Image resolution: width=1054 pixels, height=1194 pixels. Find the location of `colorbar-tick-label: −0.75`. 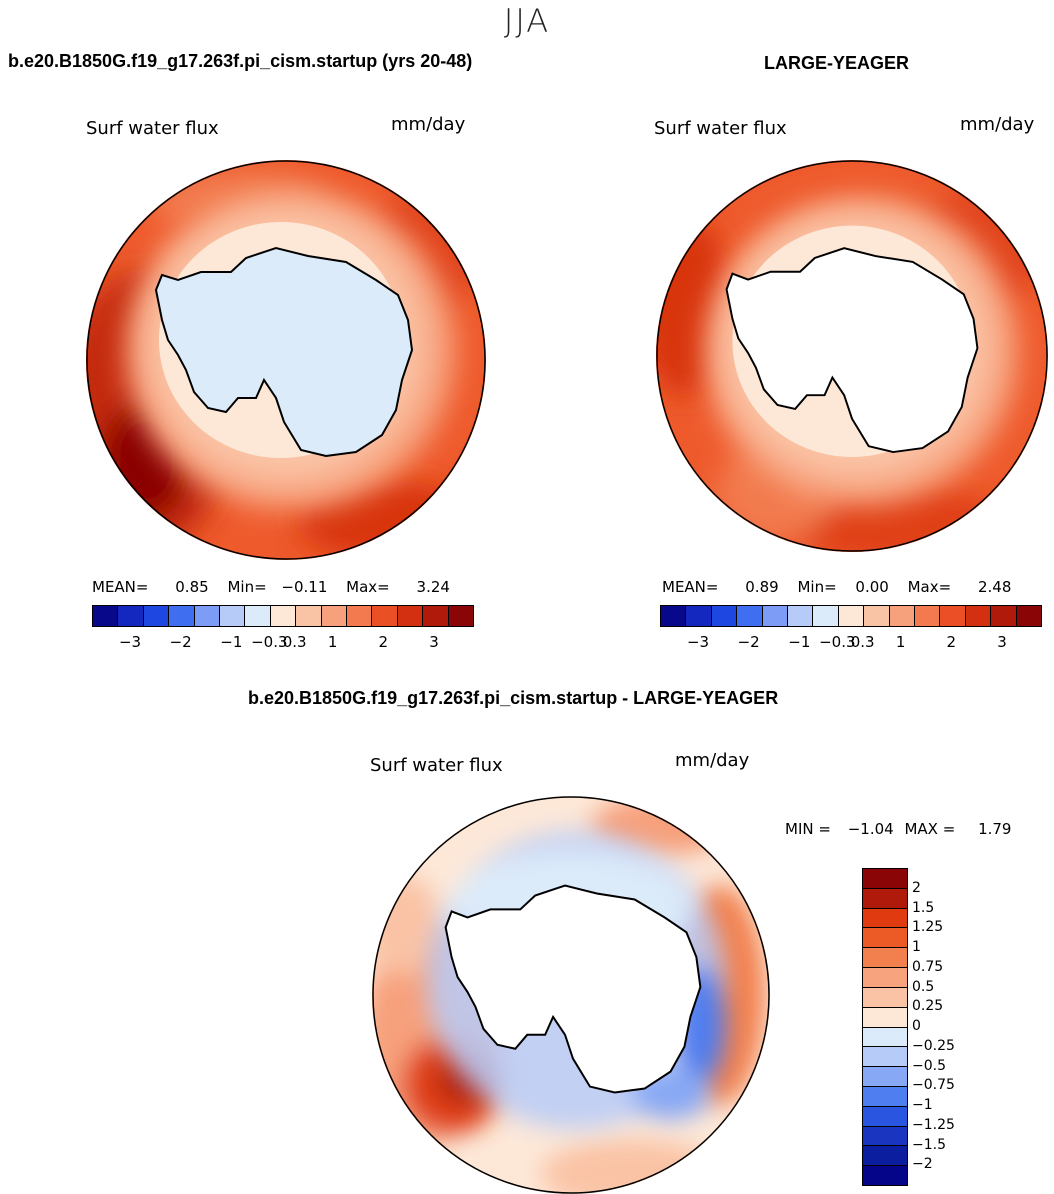

colorbar-tick-label: −0.75 is located at coordinates (933, 1085).